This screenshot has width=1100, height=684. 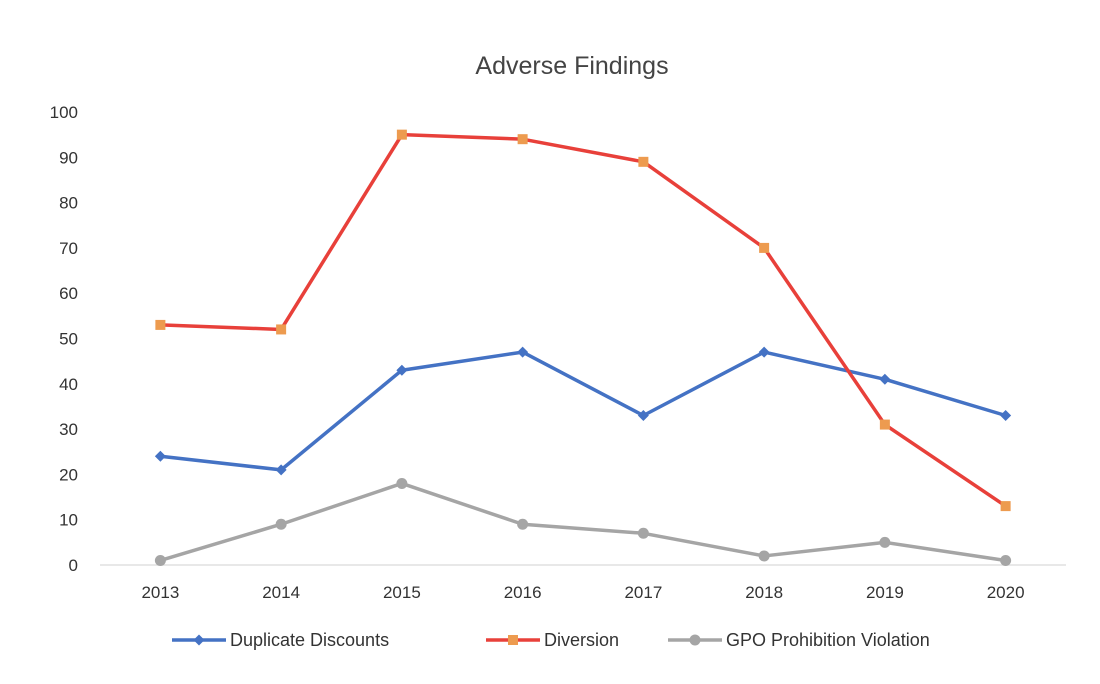 I want to click on series-line-gpo-prohibition-violation, so click(x=583, y=522).